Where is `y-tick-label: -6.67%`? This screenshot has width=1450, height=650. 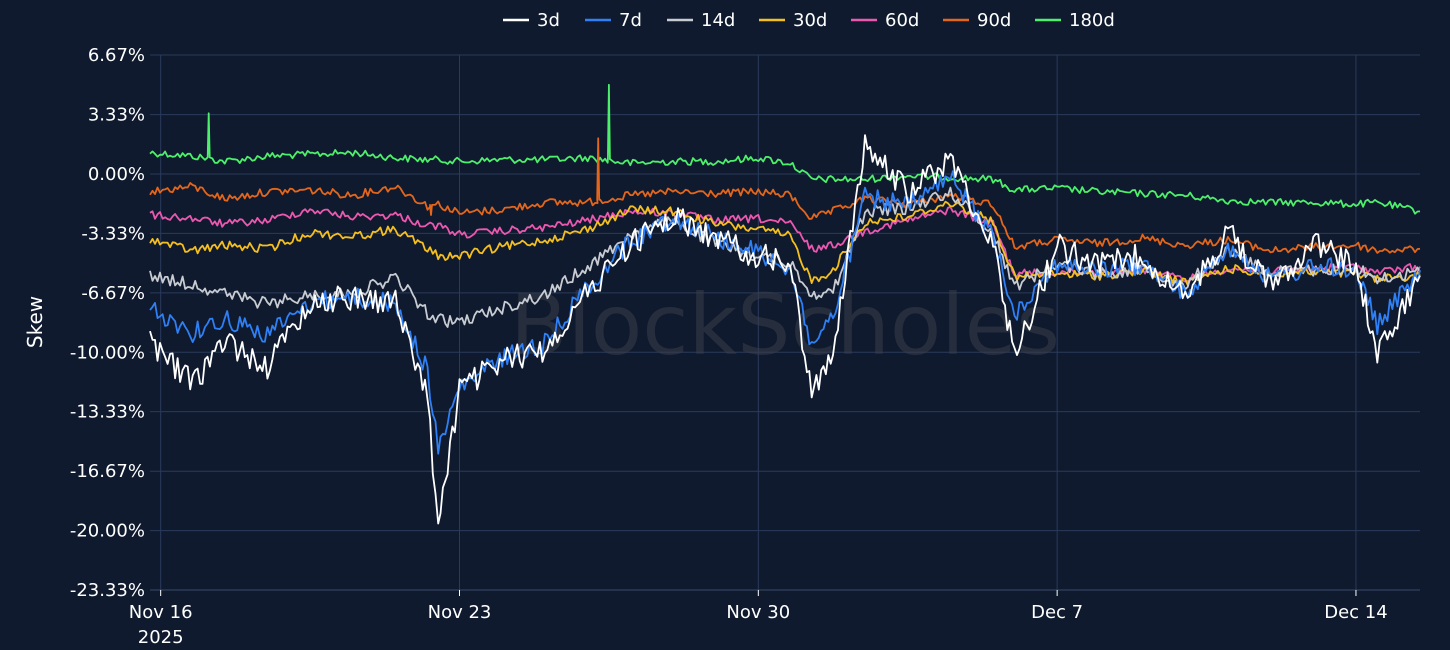 y-tick-label: -6.67% is located at coordinates (113, 293).